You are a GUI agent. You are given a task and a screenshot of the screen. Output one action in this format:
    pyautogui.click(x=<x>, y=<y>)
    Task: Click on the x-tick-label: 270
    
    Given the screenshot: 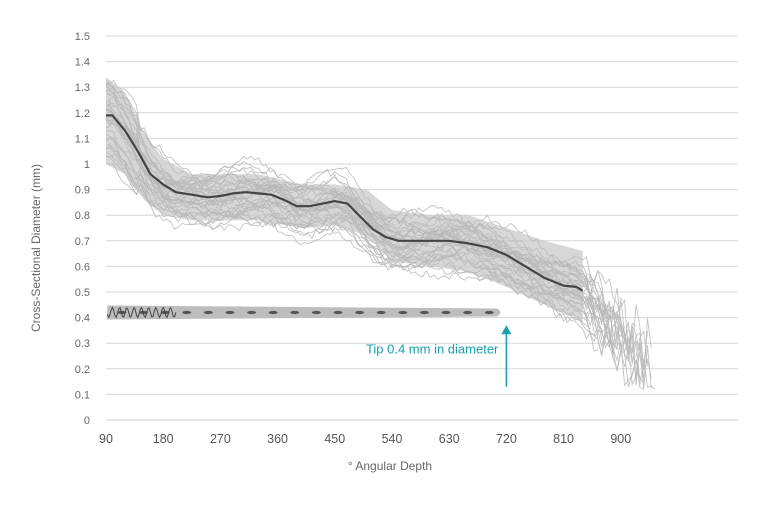 What is the action you would take?
    pyautogui.click(x=220, y=439)
    